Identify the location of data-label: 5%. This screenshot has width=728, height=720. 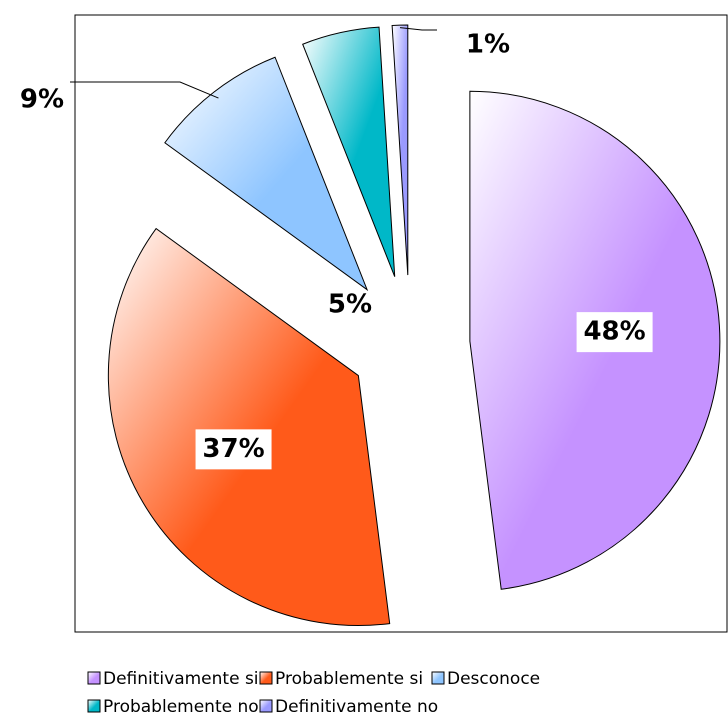
(350, 305).